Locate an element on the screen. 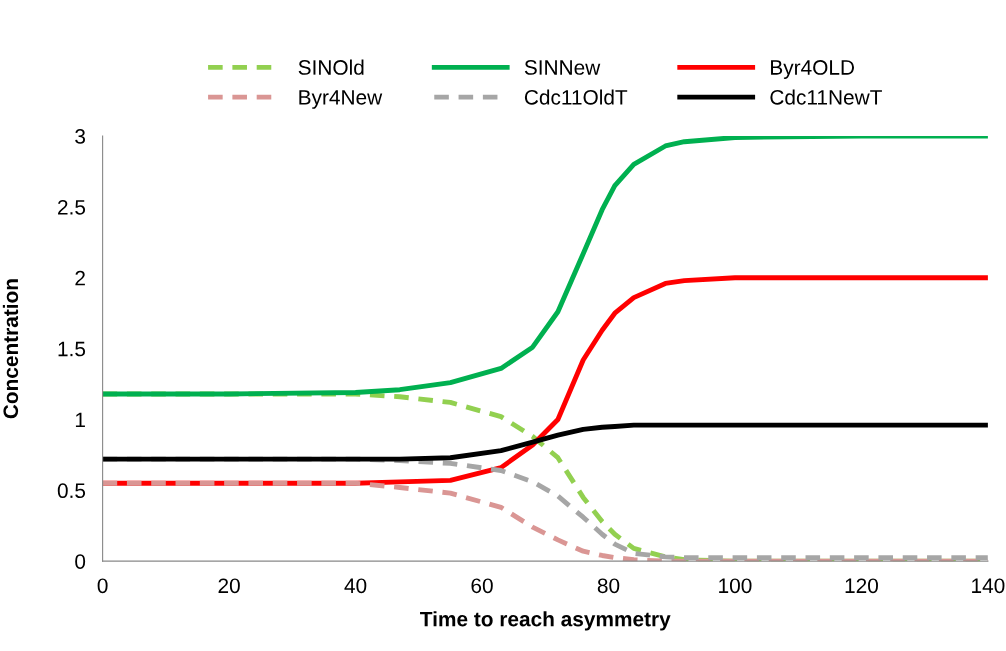  x-tick-label: 120 is located at coordinates (861, 586).